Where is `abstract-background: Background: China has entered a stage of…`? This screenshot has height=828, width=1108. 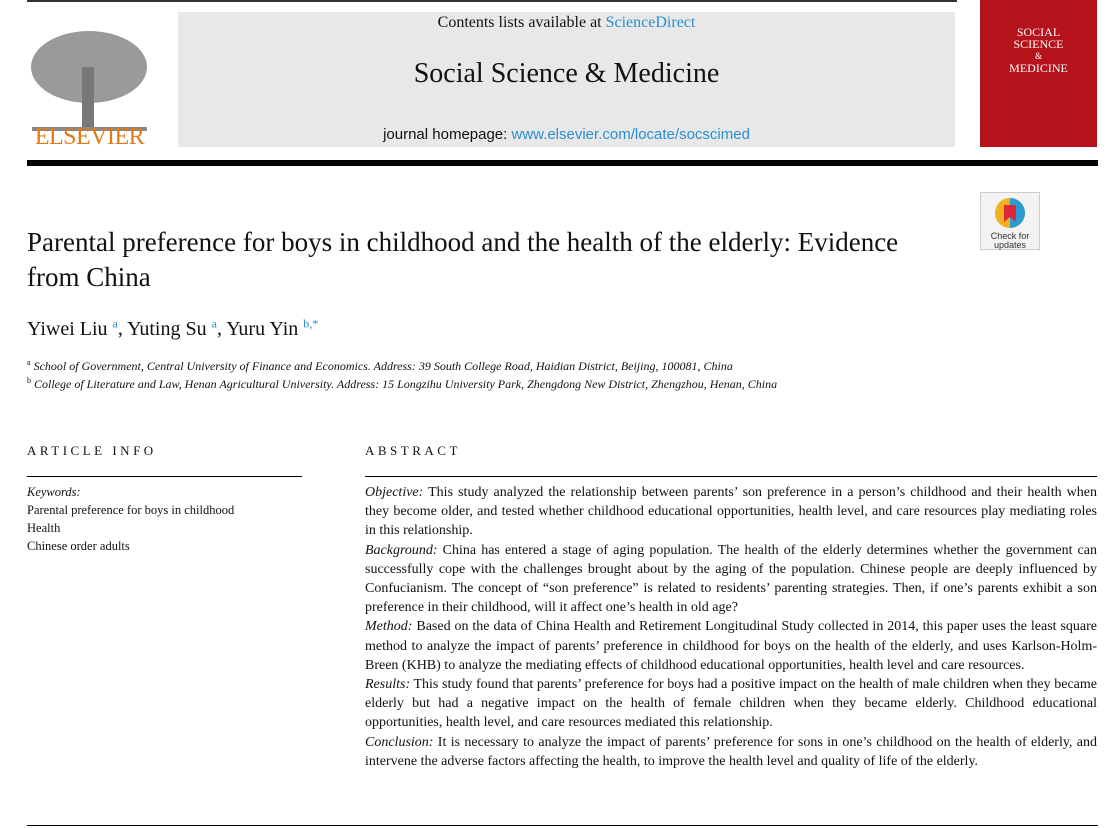 abstract-background: Background: China has entered a stage of… is located at coordinates (731, 579).